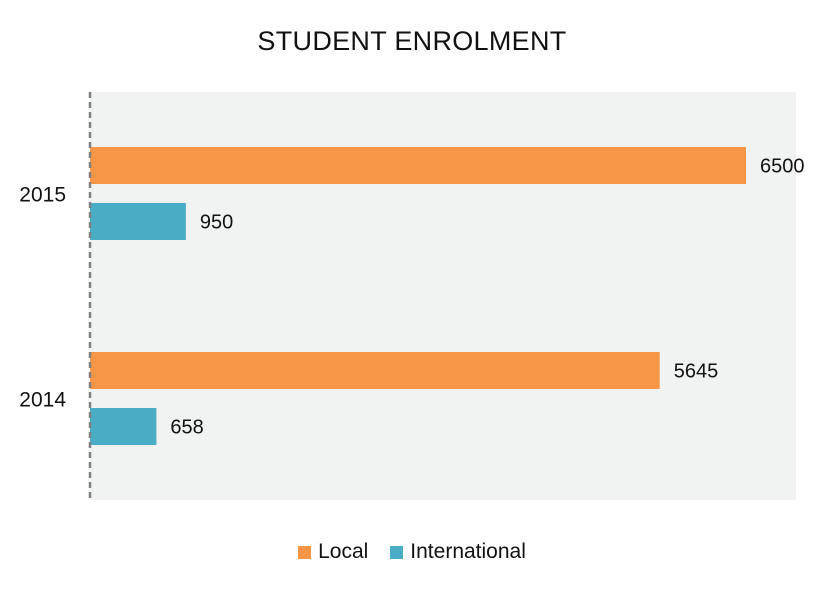 This screenshot has width=824, height=592. Describe the element at coordinates (138, 221) in the screenshot. I see `bar-international-2015` at that location.